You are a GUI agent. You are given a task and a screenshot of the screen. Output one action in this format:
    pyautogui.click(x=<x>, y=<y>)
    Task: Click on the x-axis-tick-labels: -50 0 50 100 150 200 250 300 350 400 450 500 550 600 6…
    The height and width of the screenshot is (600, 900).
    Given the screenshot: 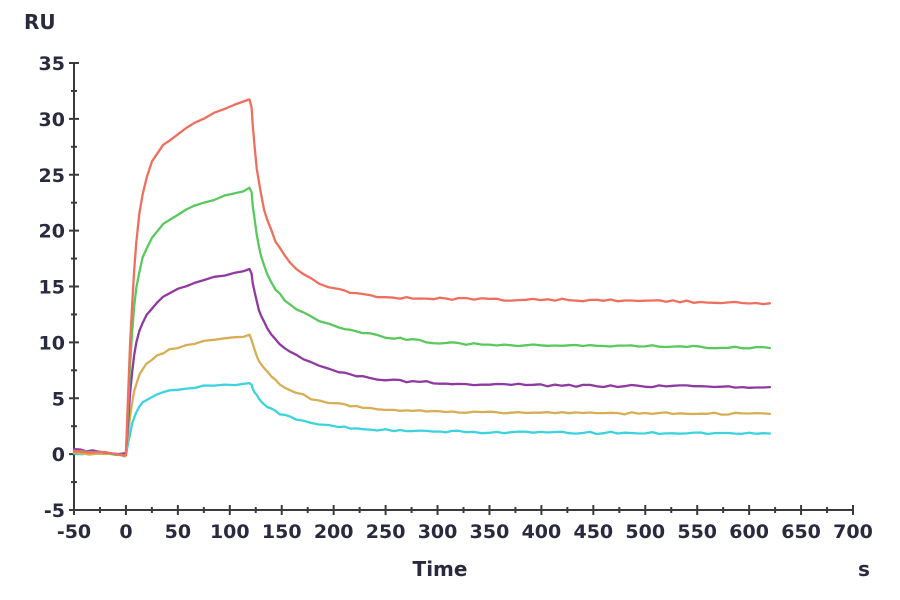 What is the action you would take?
    pyautogui.click(x=465, y=532)
    